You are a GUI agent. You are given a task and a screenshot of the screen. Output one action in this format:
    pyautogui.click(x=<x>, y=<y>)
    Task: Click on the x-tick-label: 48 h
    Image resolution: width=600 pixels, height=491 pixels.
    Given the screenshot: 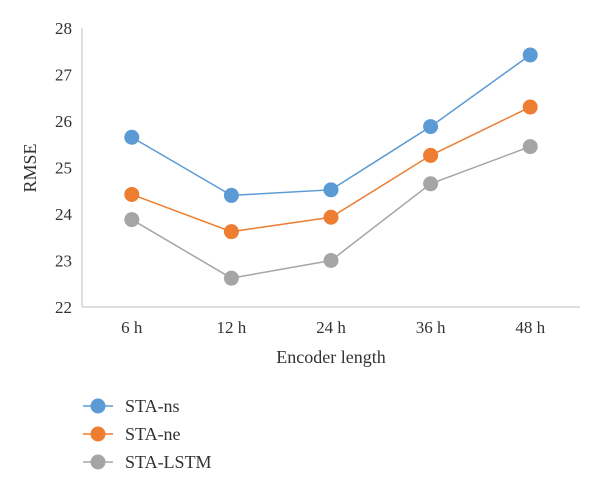 What is the action you would take?
    pyautogui.click(x=530, y=327)
    